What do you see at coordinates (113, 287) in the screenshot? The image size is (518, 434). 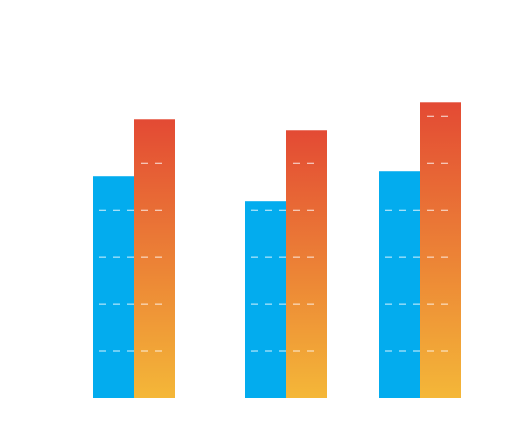 I see `bar-series1-group1` at bounding box center [113, 287].